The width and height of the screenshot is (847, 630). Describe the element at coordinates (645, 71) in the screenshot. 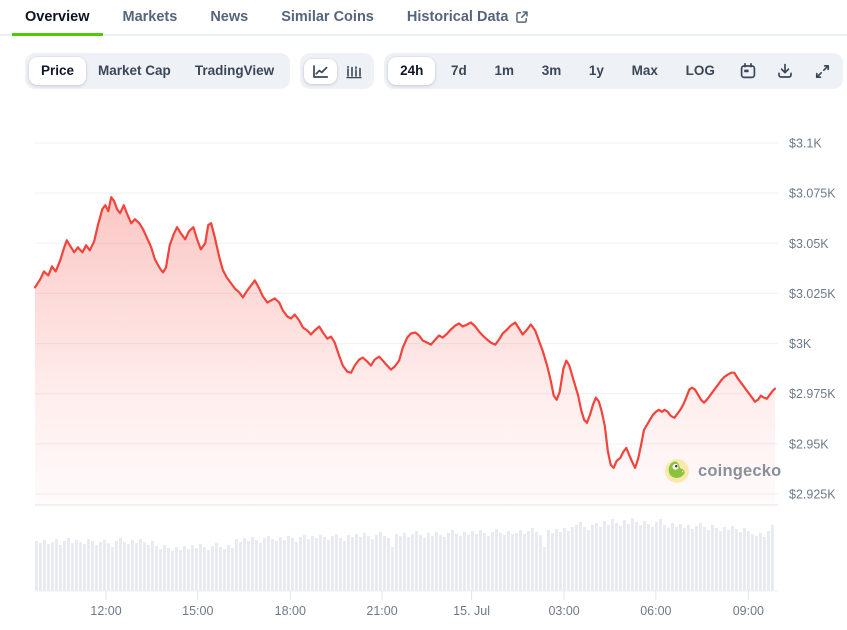

I see `range-max-button: Max` at that location.